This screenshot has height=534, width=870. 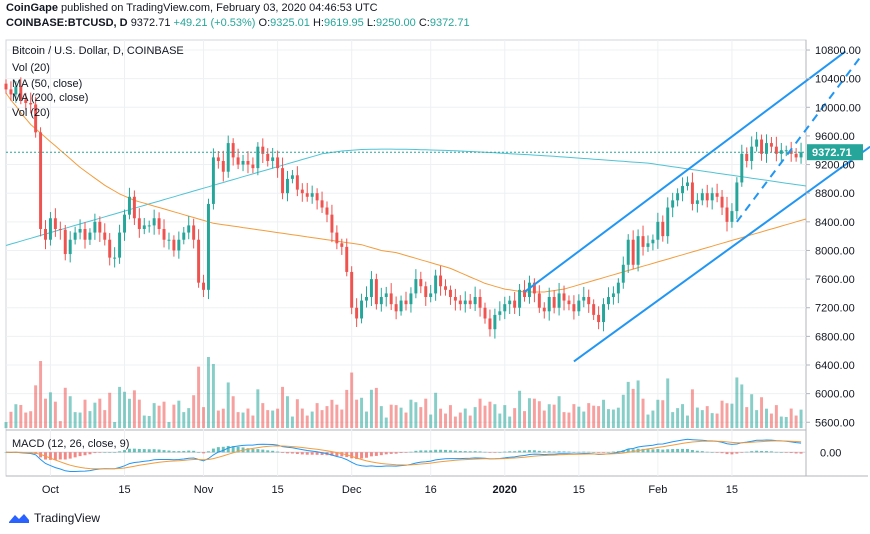 What do you see at coordinates (150, 23) in the screenshot?
I see `last-price: 9372.71` at bounding box center [150, 23].